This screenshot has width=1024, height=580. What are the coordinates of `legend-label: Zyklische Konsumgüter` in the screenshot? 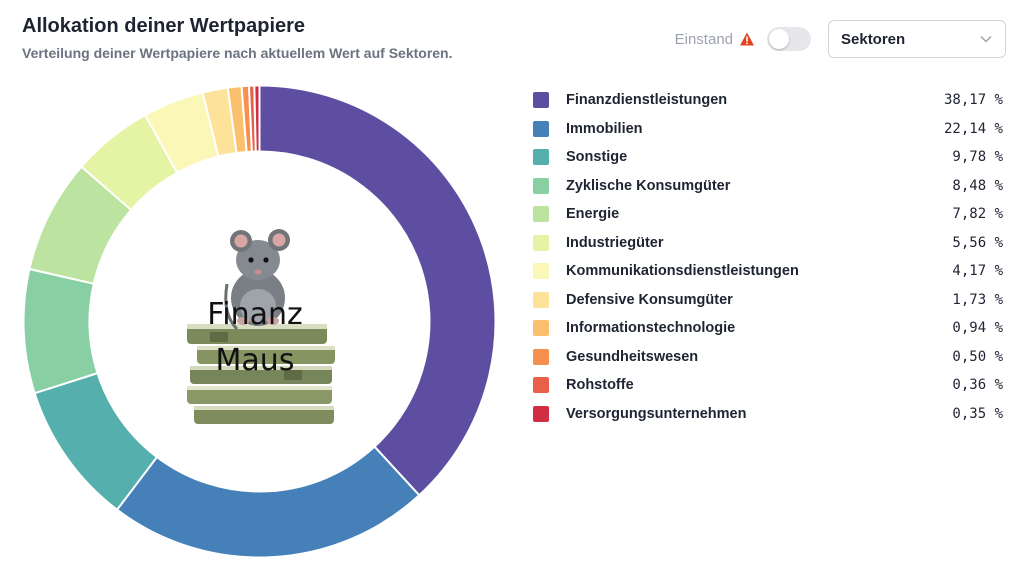 It's located at (648, 185).